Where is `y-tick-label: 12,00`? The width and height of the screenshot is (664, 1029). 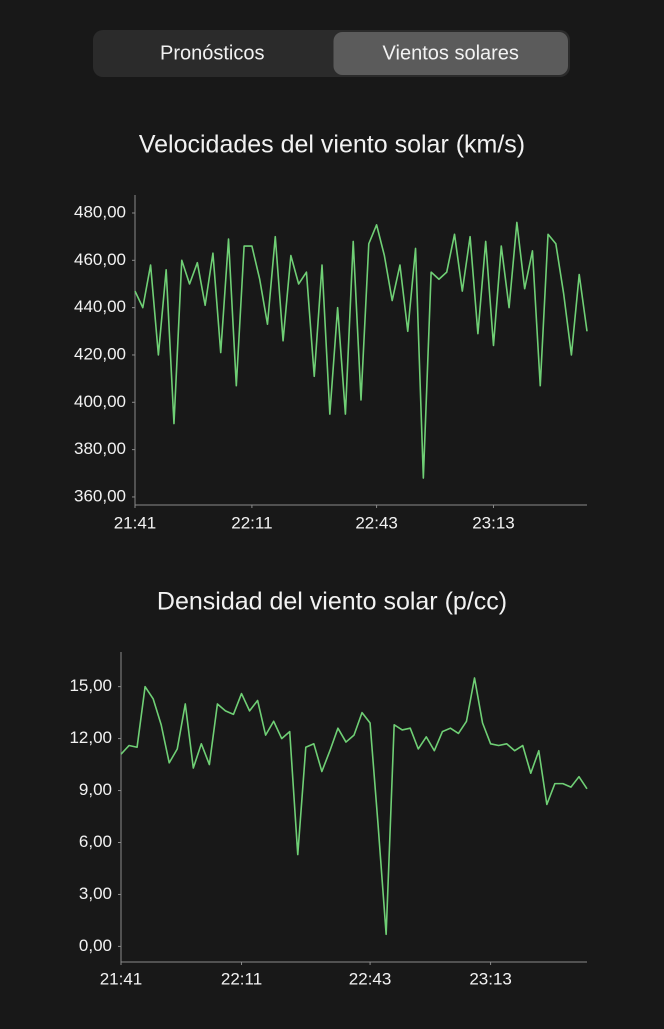
y-tick-label: 12,00 is located at coordinates (90, 737).